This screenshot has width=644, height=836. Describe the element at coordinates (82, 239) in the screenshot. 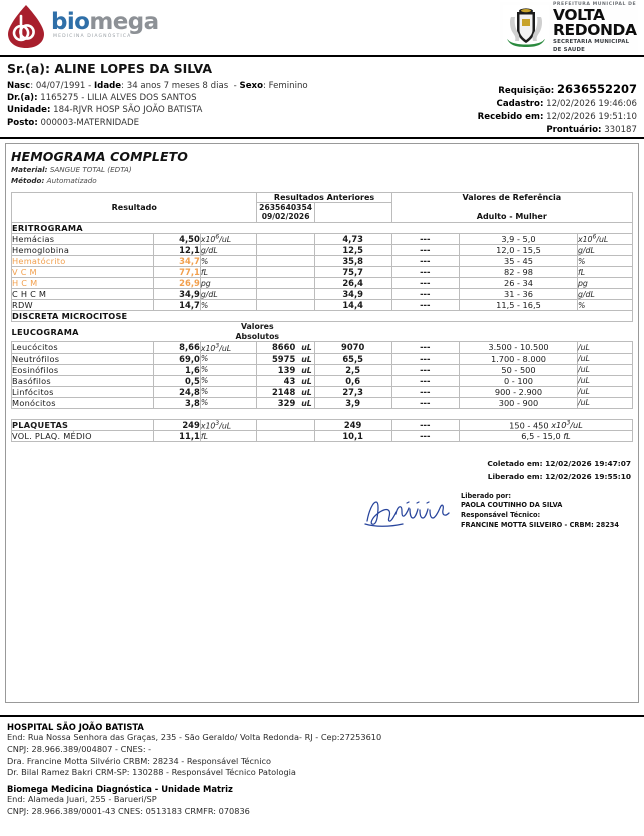

I see `analyte-name: Hemácias` at that location.